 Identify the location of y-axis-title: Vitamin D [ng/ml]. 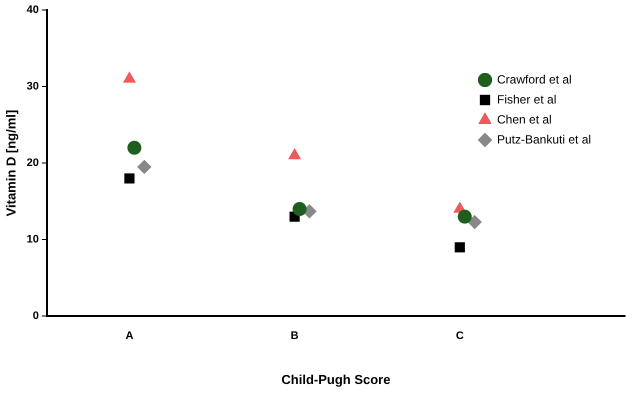
(10, 163).